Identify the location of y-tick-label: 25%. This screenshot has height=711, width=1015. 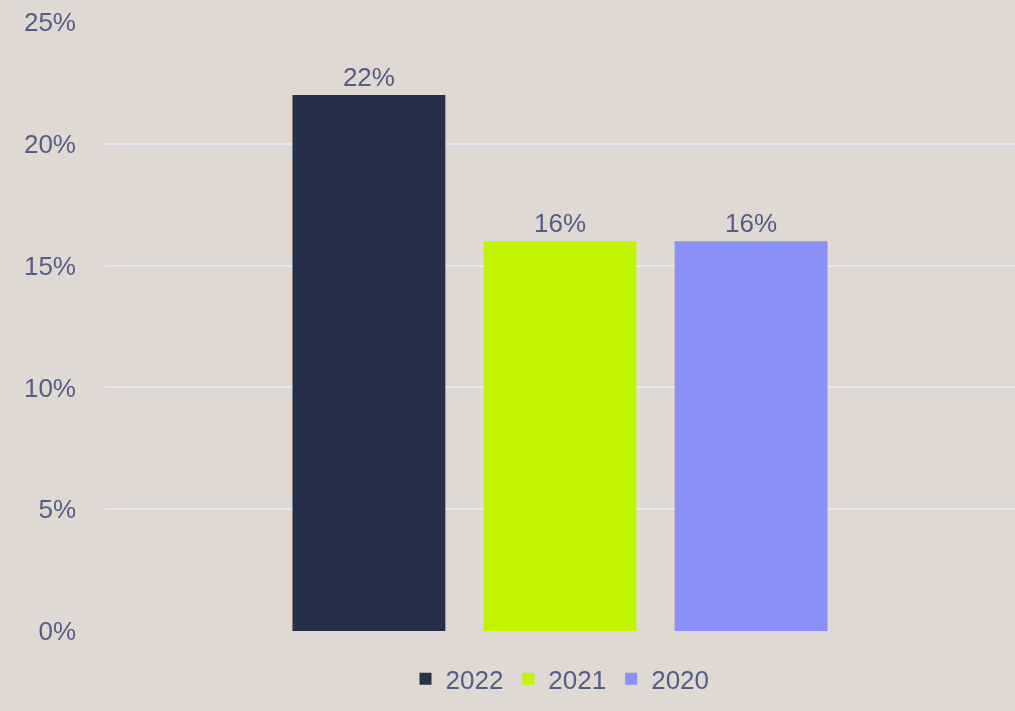
(49, 22).